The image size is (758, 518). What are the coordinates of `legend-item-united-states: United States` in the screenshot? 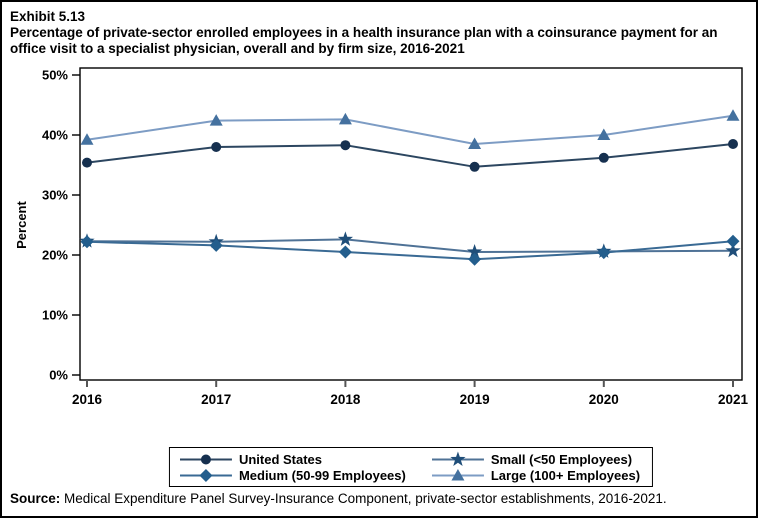 It's located at (292, 459).